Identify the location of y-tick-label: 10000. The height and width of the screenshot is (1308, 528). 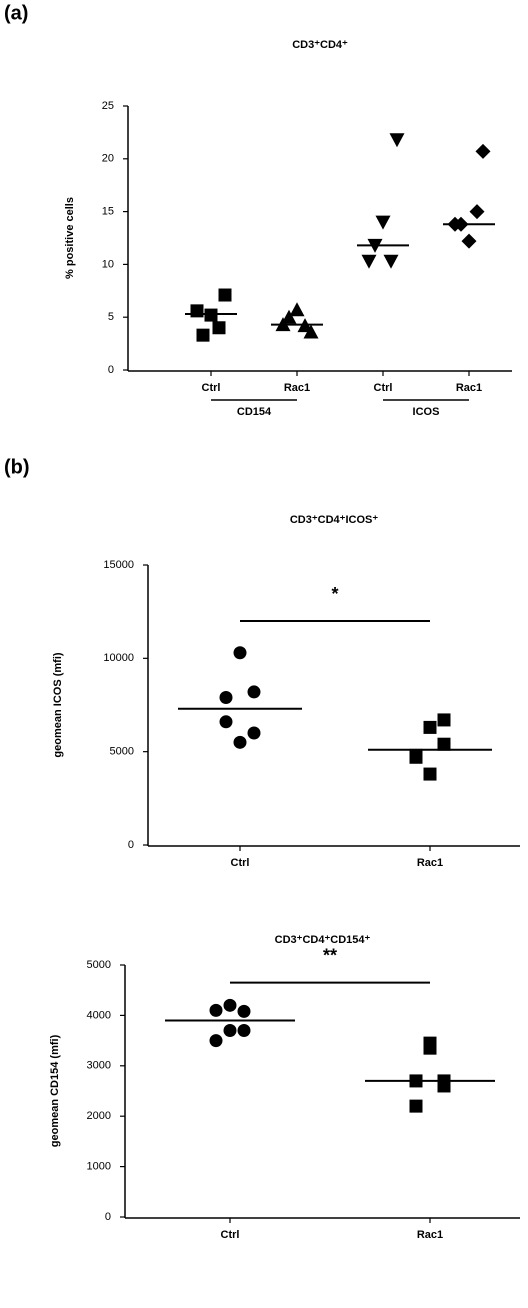
(118, 658).